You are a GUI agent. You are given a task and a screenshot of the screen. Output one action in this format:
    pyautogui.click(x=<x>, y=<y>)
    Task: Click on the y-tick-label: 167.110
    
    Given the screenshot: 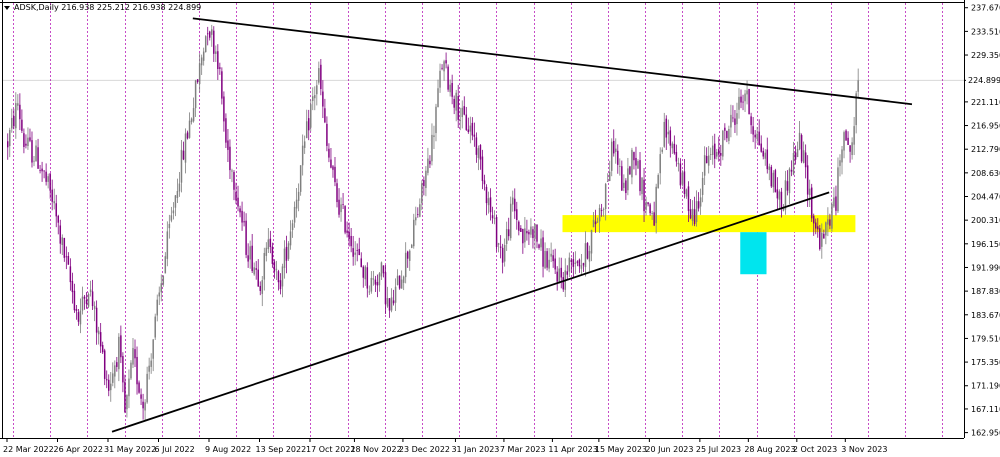 What is the action you would take?
    pyautogui.click(x=985, y=409)
    